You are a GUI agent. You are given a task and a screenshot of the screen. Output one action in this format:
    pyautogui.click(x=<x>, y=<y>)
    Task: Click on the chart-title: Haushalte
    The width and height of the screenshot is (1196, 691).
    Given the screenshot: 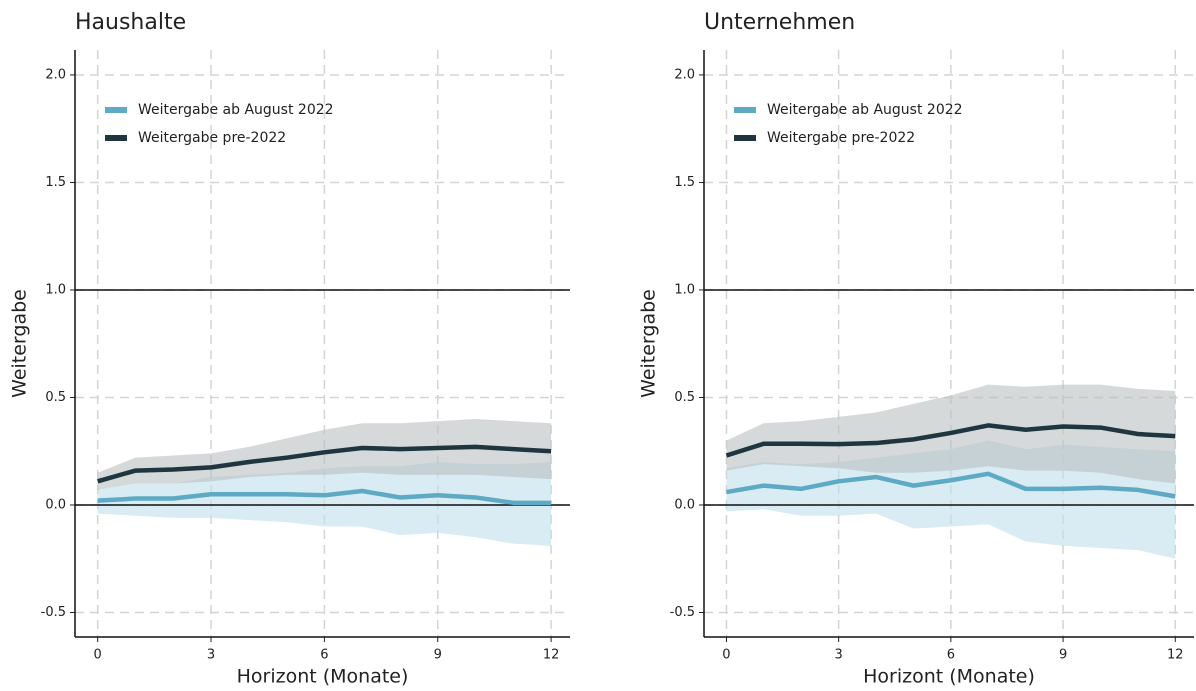 What is the action you would take?
    pyautogui.click(x=130, y=22)
    